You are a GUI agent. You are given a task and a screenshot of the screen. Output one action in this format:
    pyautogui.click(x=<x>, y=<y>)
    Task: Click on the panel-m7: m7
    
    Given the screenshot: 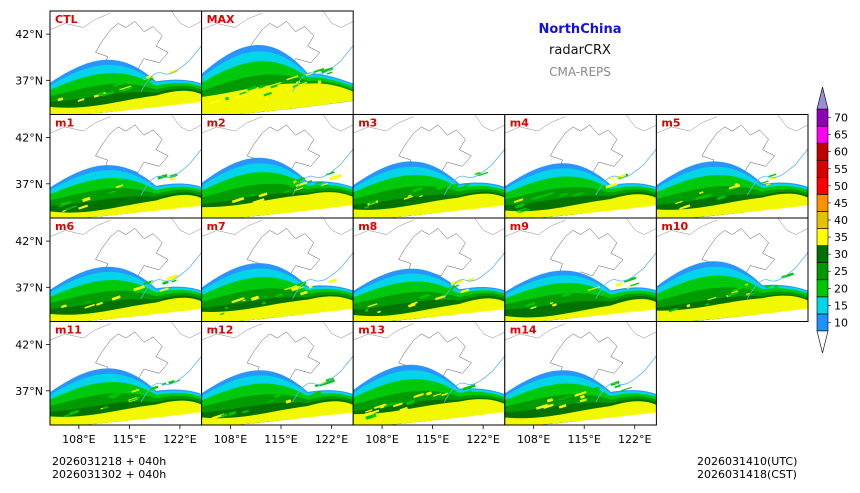 What is the action you would take?
    pyautogui.click(x=277, y=269)
    